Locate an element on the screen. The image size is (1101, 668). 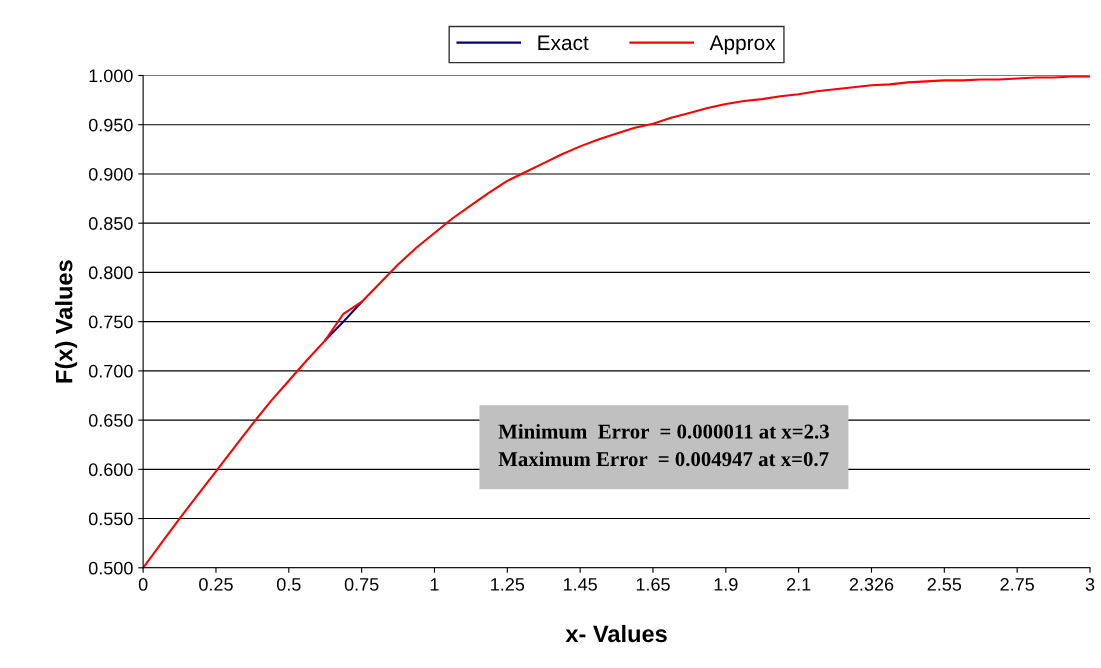
x-tick-label: 2.75 is located at coordinates (1017, 584).